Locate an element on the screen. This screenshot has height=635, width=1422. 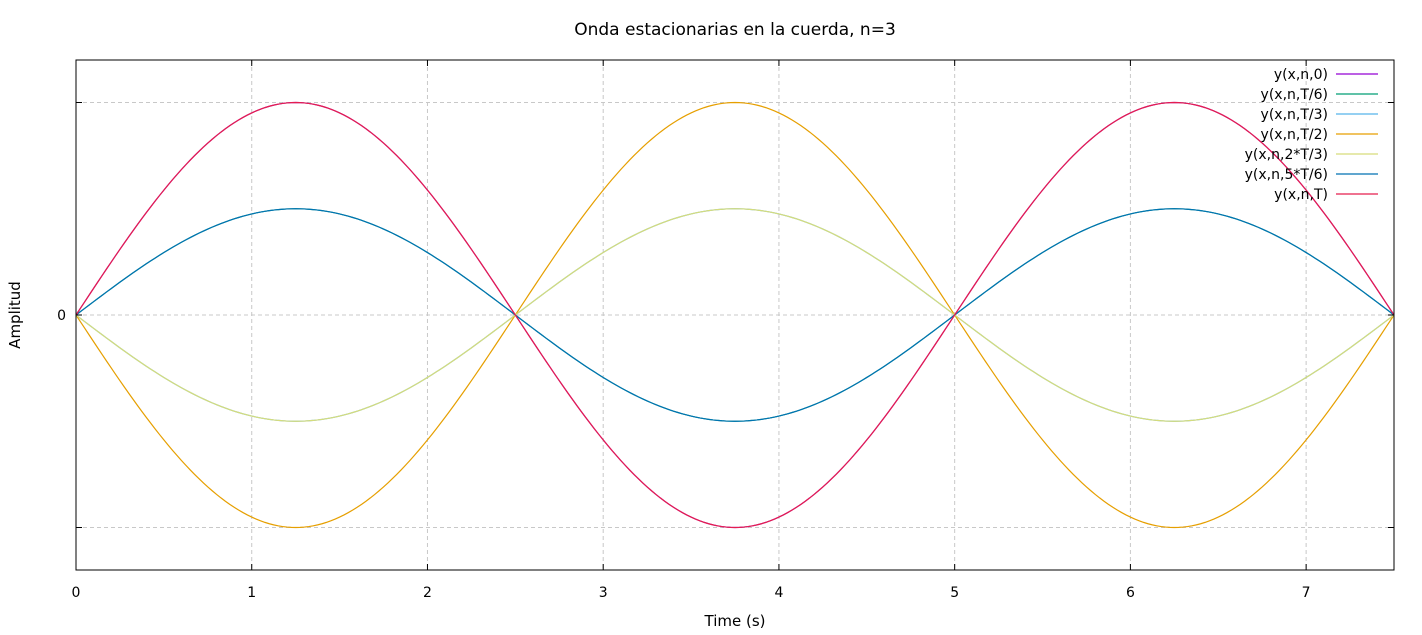
x-tick-label: 0 is located at coordinates (76, 593).